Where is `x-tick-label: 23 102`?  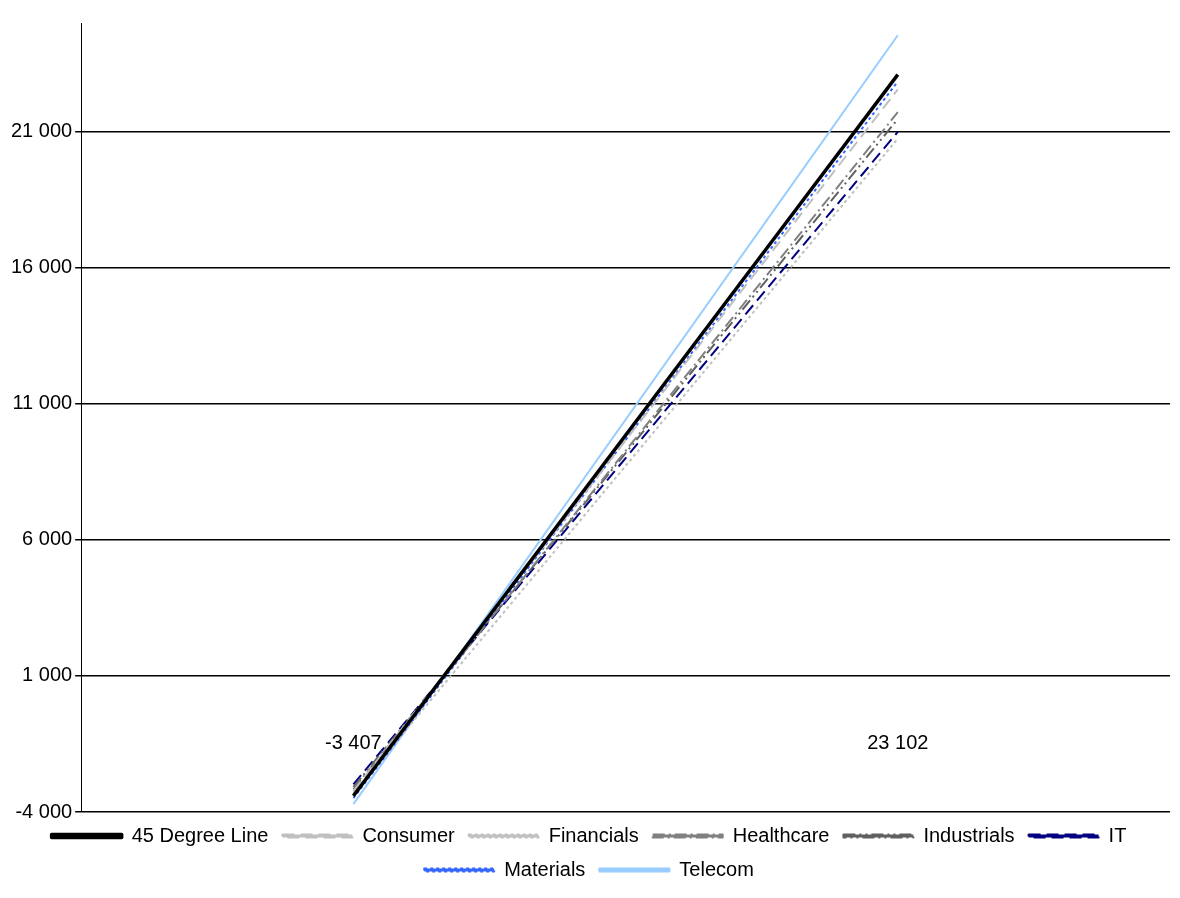
x-tick-label: 23 102 is located at coordinates (898, 741).